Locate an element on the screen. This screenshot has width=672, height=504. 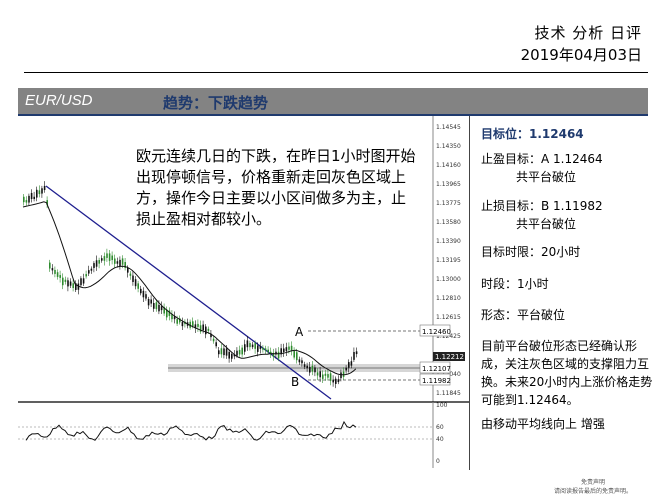
oscillator-line is located at coordinates (191, 430).